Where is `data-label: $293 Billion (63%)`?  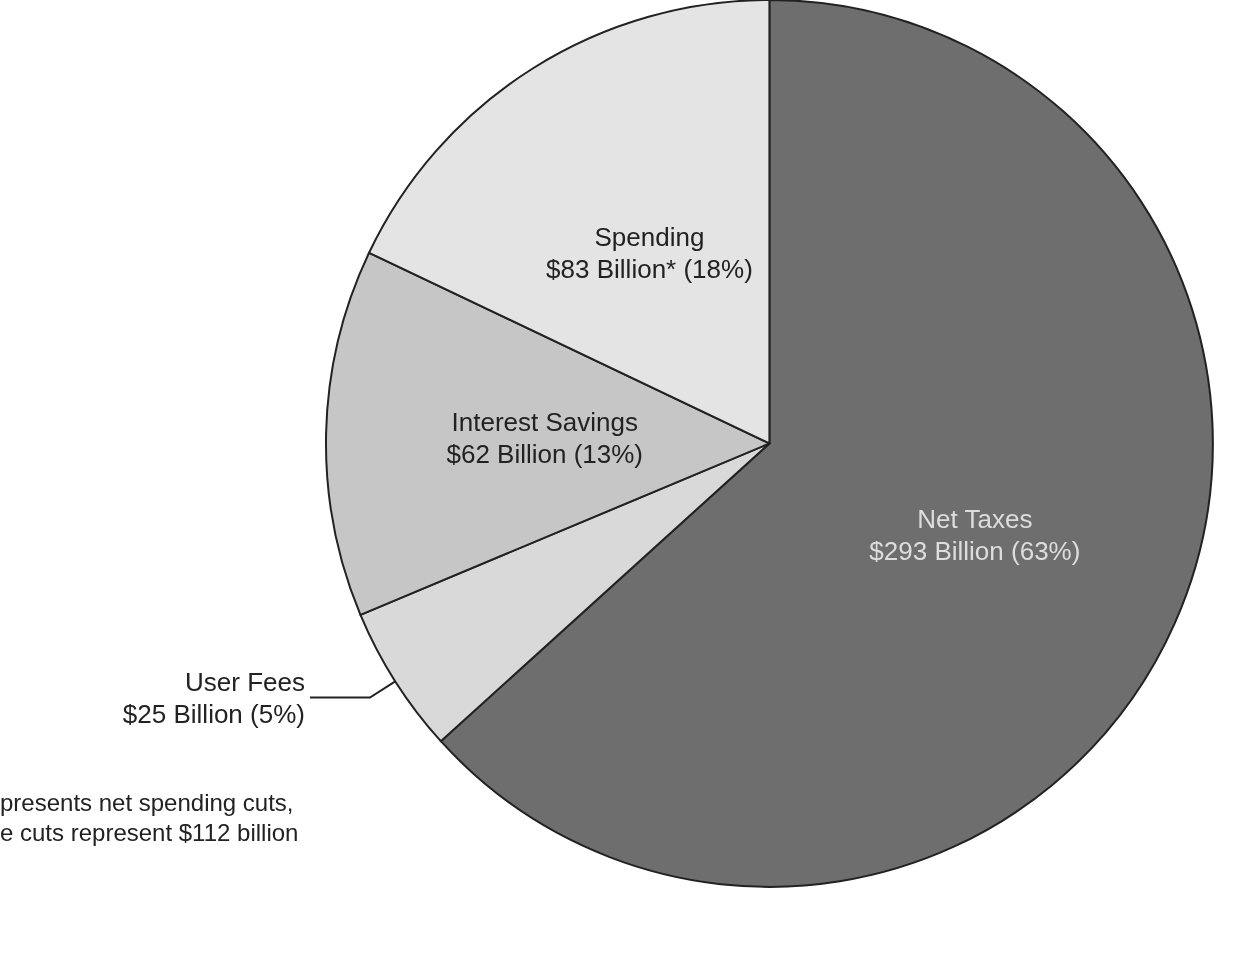 data-label: $293 Billion (63%) is located at coordinates (975, 550).